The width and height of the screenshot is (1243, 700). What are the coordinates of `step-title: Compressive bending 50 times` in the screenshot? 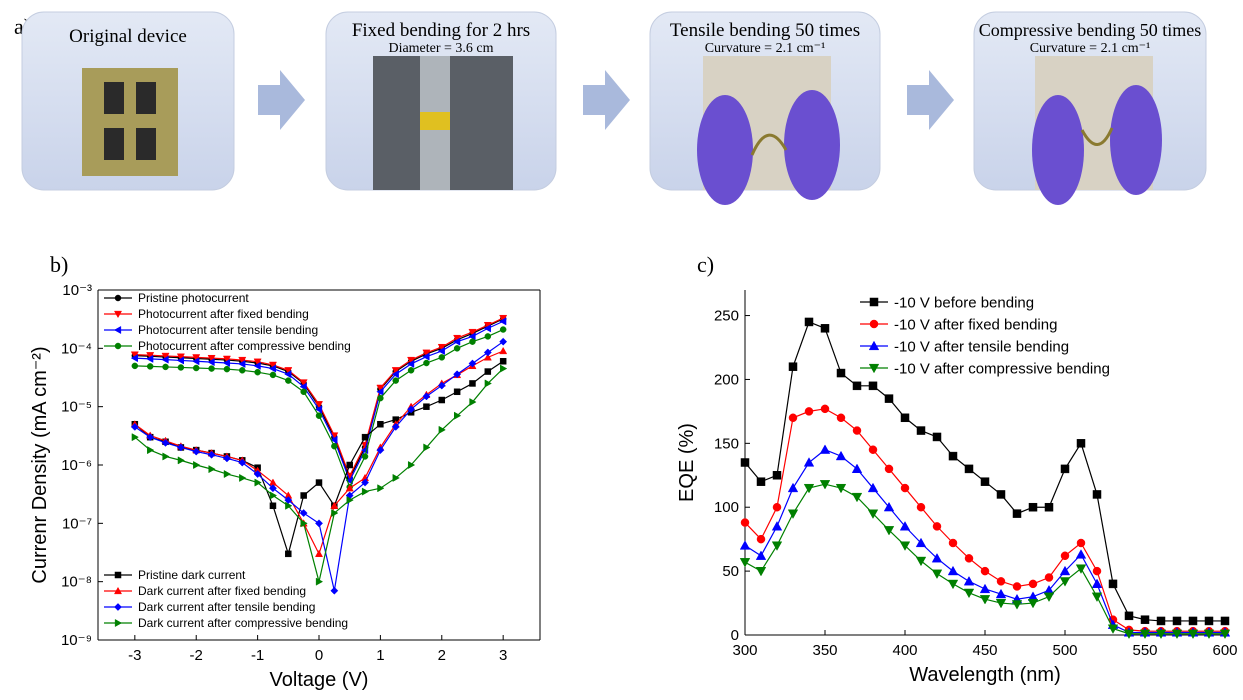 It's located at (1090, 30).